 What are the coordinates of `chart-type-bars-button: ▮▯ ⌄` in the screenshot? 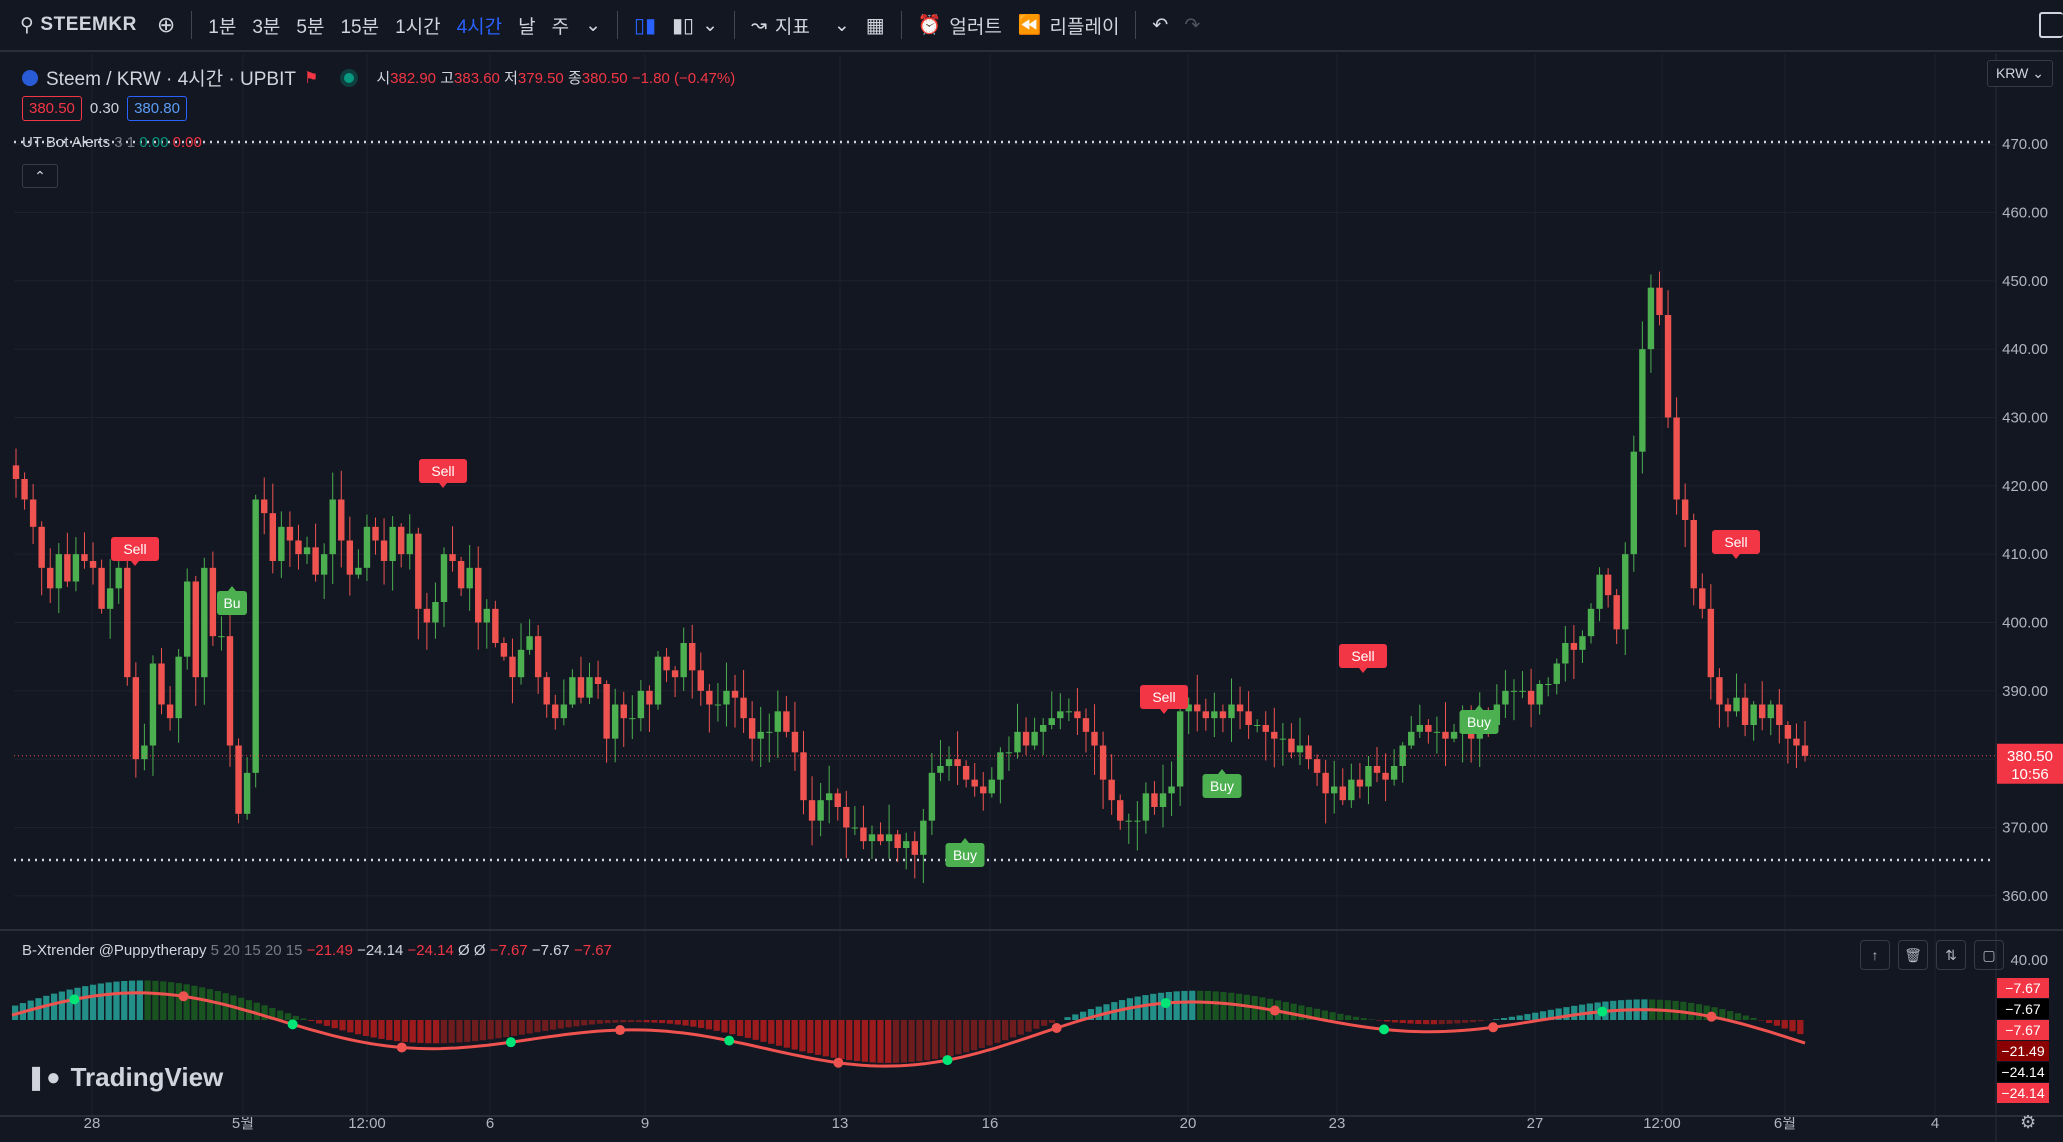 It's located at (695, 25).